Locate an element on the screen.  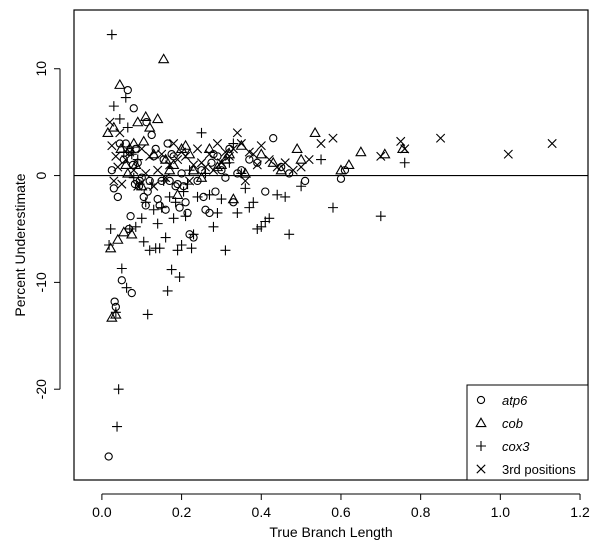
legend-symbol-3rd-positions is located at coordinates (481, 469).